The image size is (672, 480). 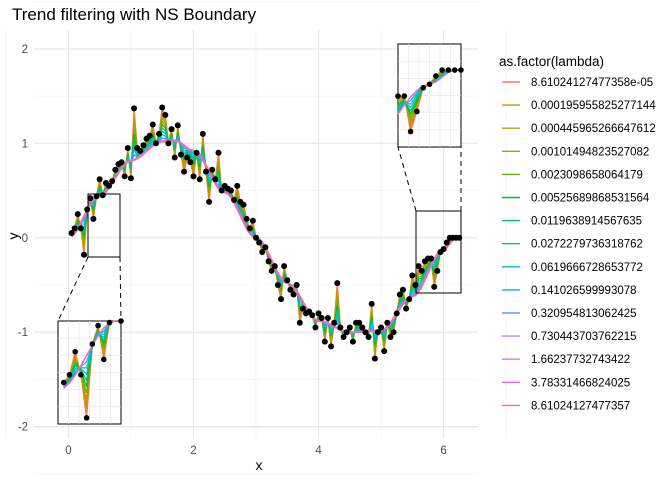 I want to click on legend-title: as.factor(lambda), so click(x=551, y=61).